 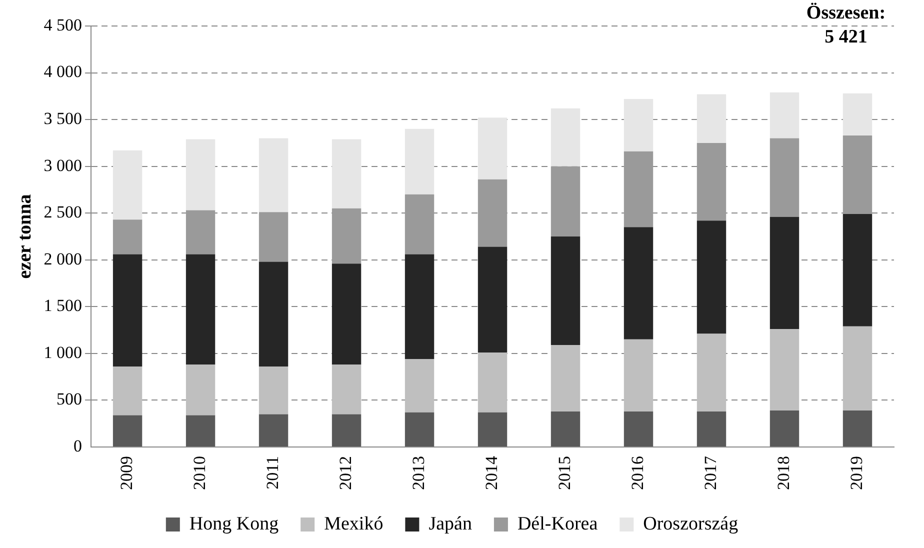 What do you see at coordinates (63, 24) in the screenshot?
I see `y-tick-label: 4 500` at bounding box center [63, 24].